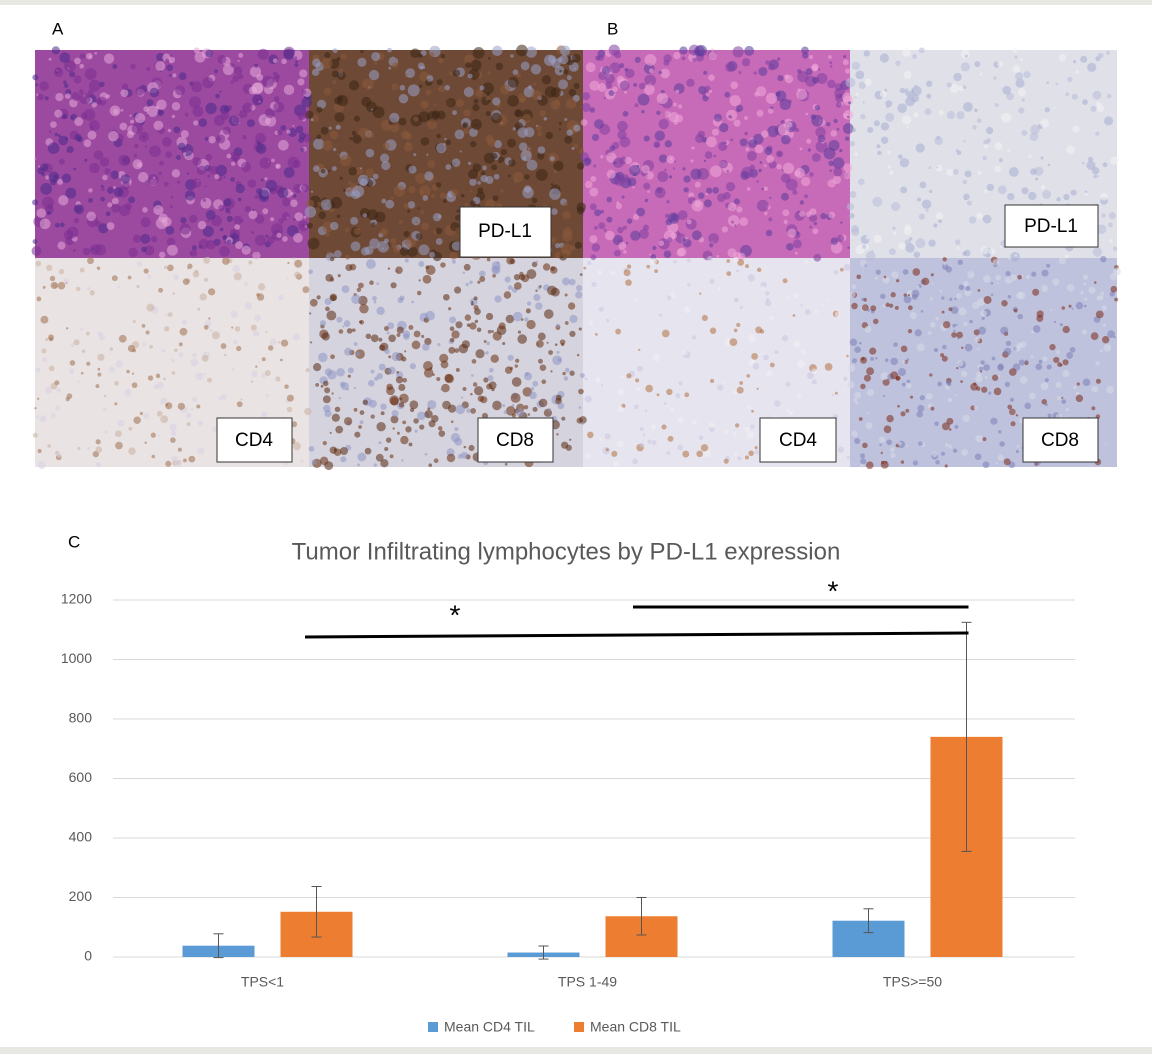 This screenshot has height=1054, width=1152. I want to click on x-tick-label: TPS>=50, so click(912, 982).